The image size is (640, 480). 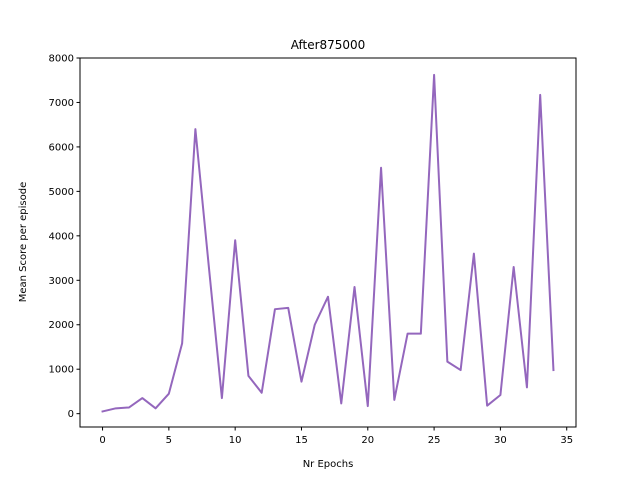 I want to click on y-axis-label: Mean Score per episode, so click(x=23, y=242).